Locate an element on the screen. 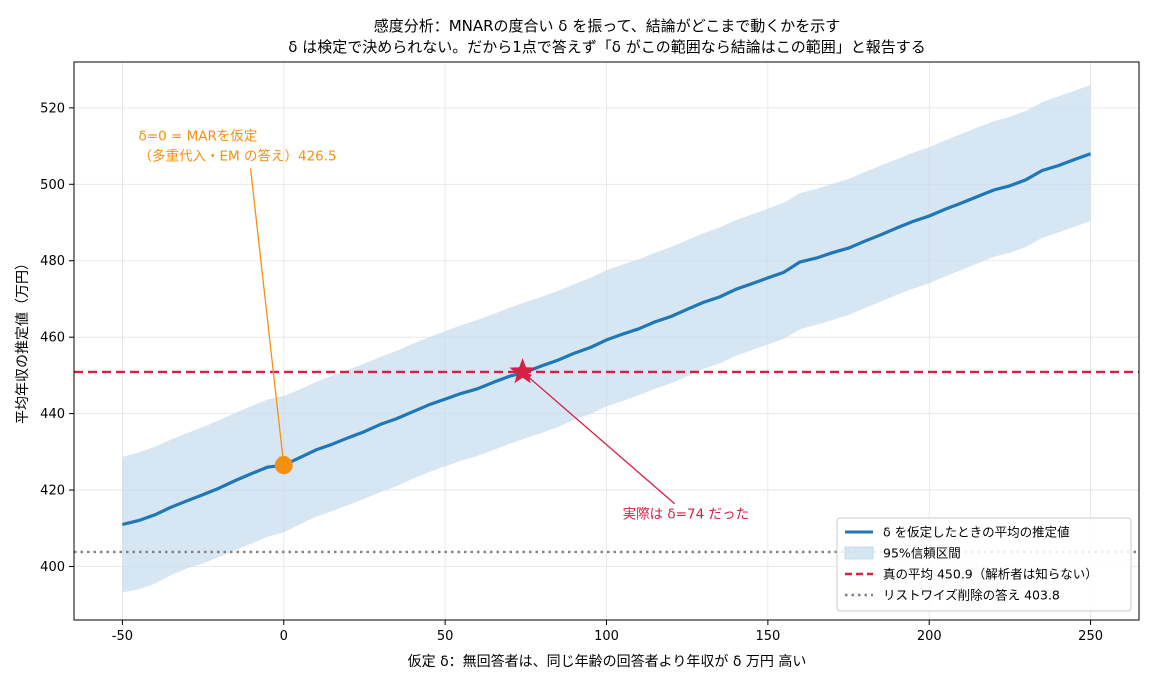 The width and height of the screenshot is (1155, 682). truth-annotation-arrow is located at coordinates (599, 438).